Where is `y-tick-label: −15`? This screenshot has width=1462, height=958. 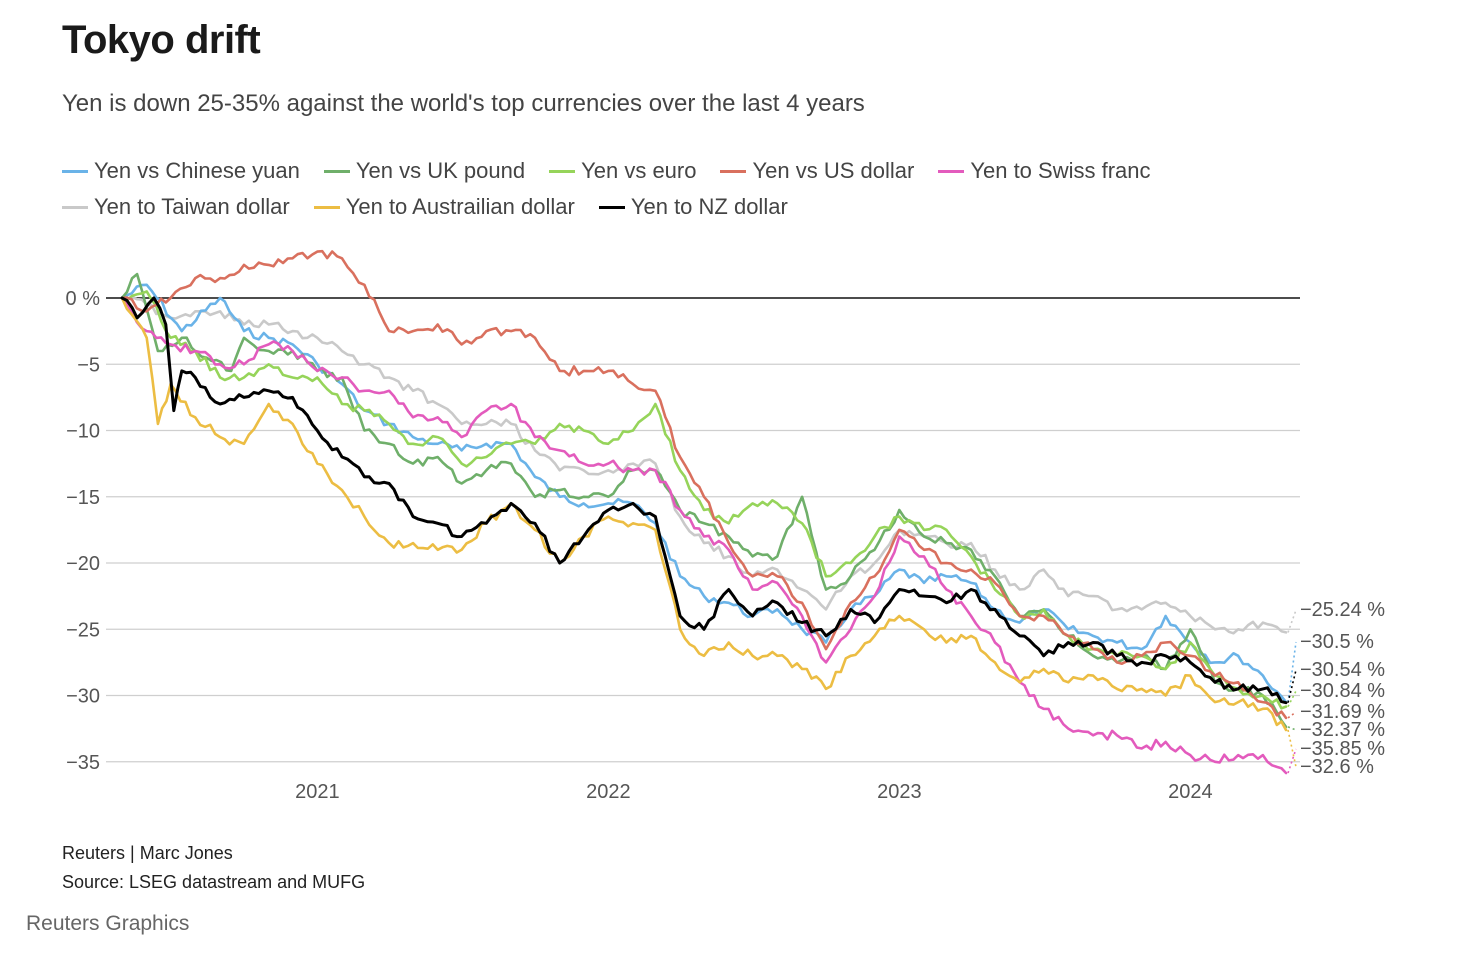 y-tick-label: −15 is located at coordinates (83, 498).